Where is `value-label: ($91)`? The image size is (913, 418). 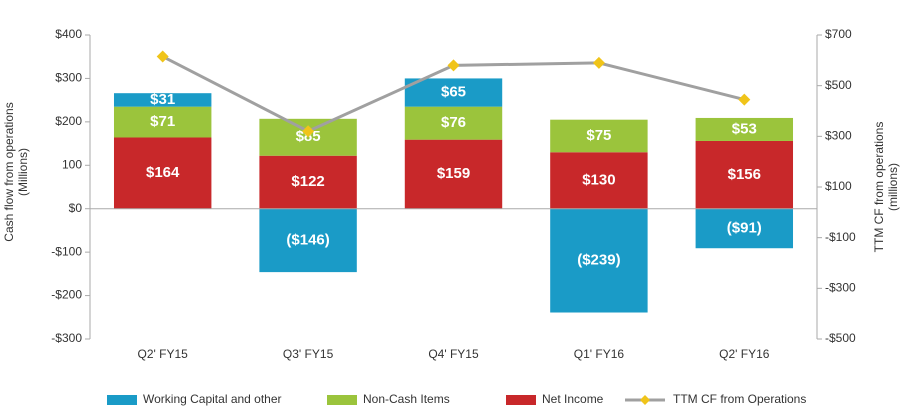 value-label: ($91) is located at coordinates (744, 227).